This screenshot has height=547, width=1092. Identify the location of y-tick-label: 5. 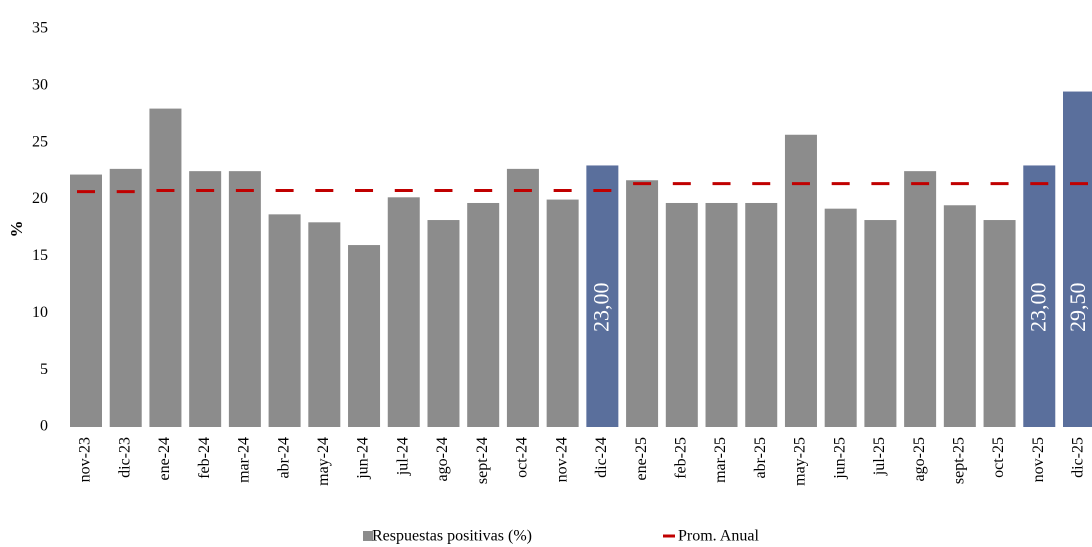
(44, 369).